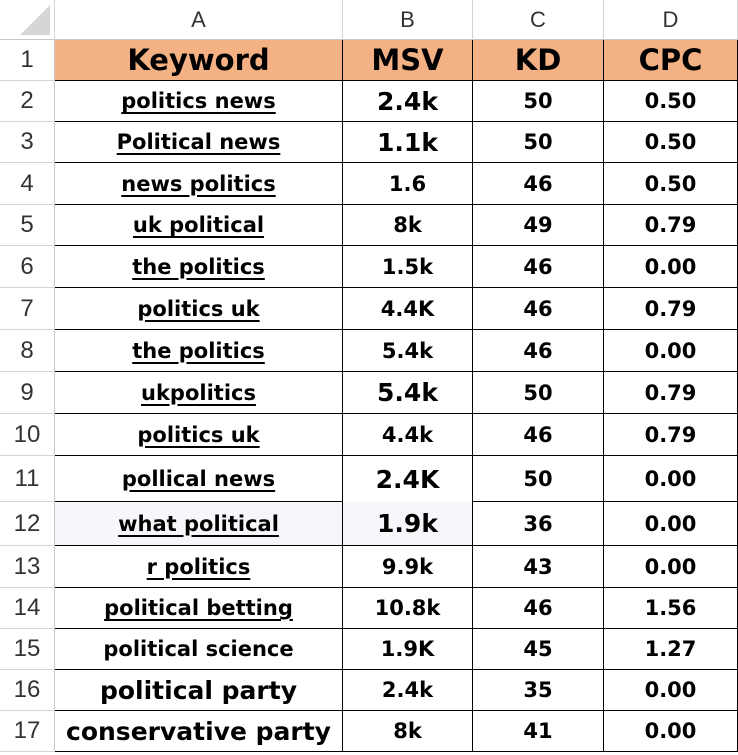 This screenshot has width=738, height=755. Describe the element at coordinates (408, 435) in the screenshot. I see `cell-msv: 4.4k` at that location.